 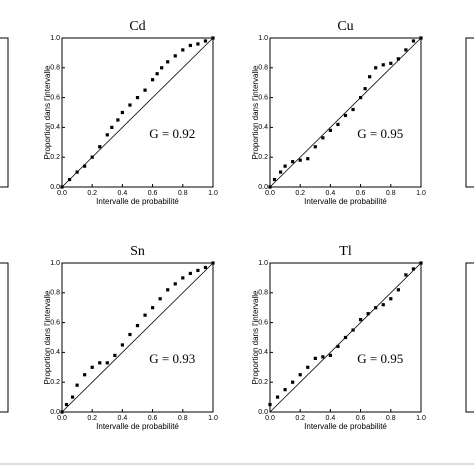 What do you see at coordinates (55, 352) in the screenshot?
I see `y-tick-label: 0.4` at bounding box center [55, 352].